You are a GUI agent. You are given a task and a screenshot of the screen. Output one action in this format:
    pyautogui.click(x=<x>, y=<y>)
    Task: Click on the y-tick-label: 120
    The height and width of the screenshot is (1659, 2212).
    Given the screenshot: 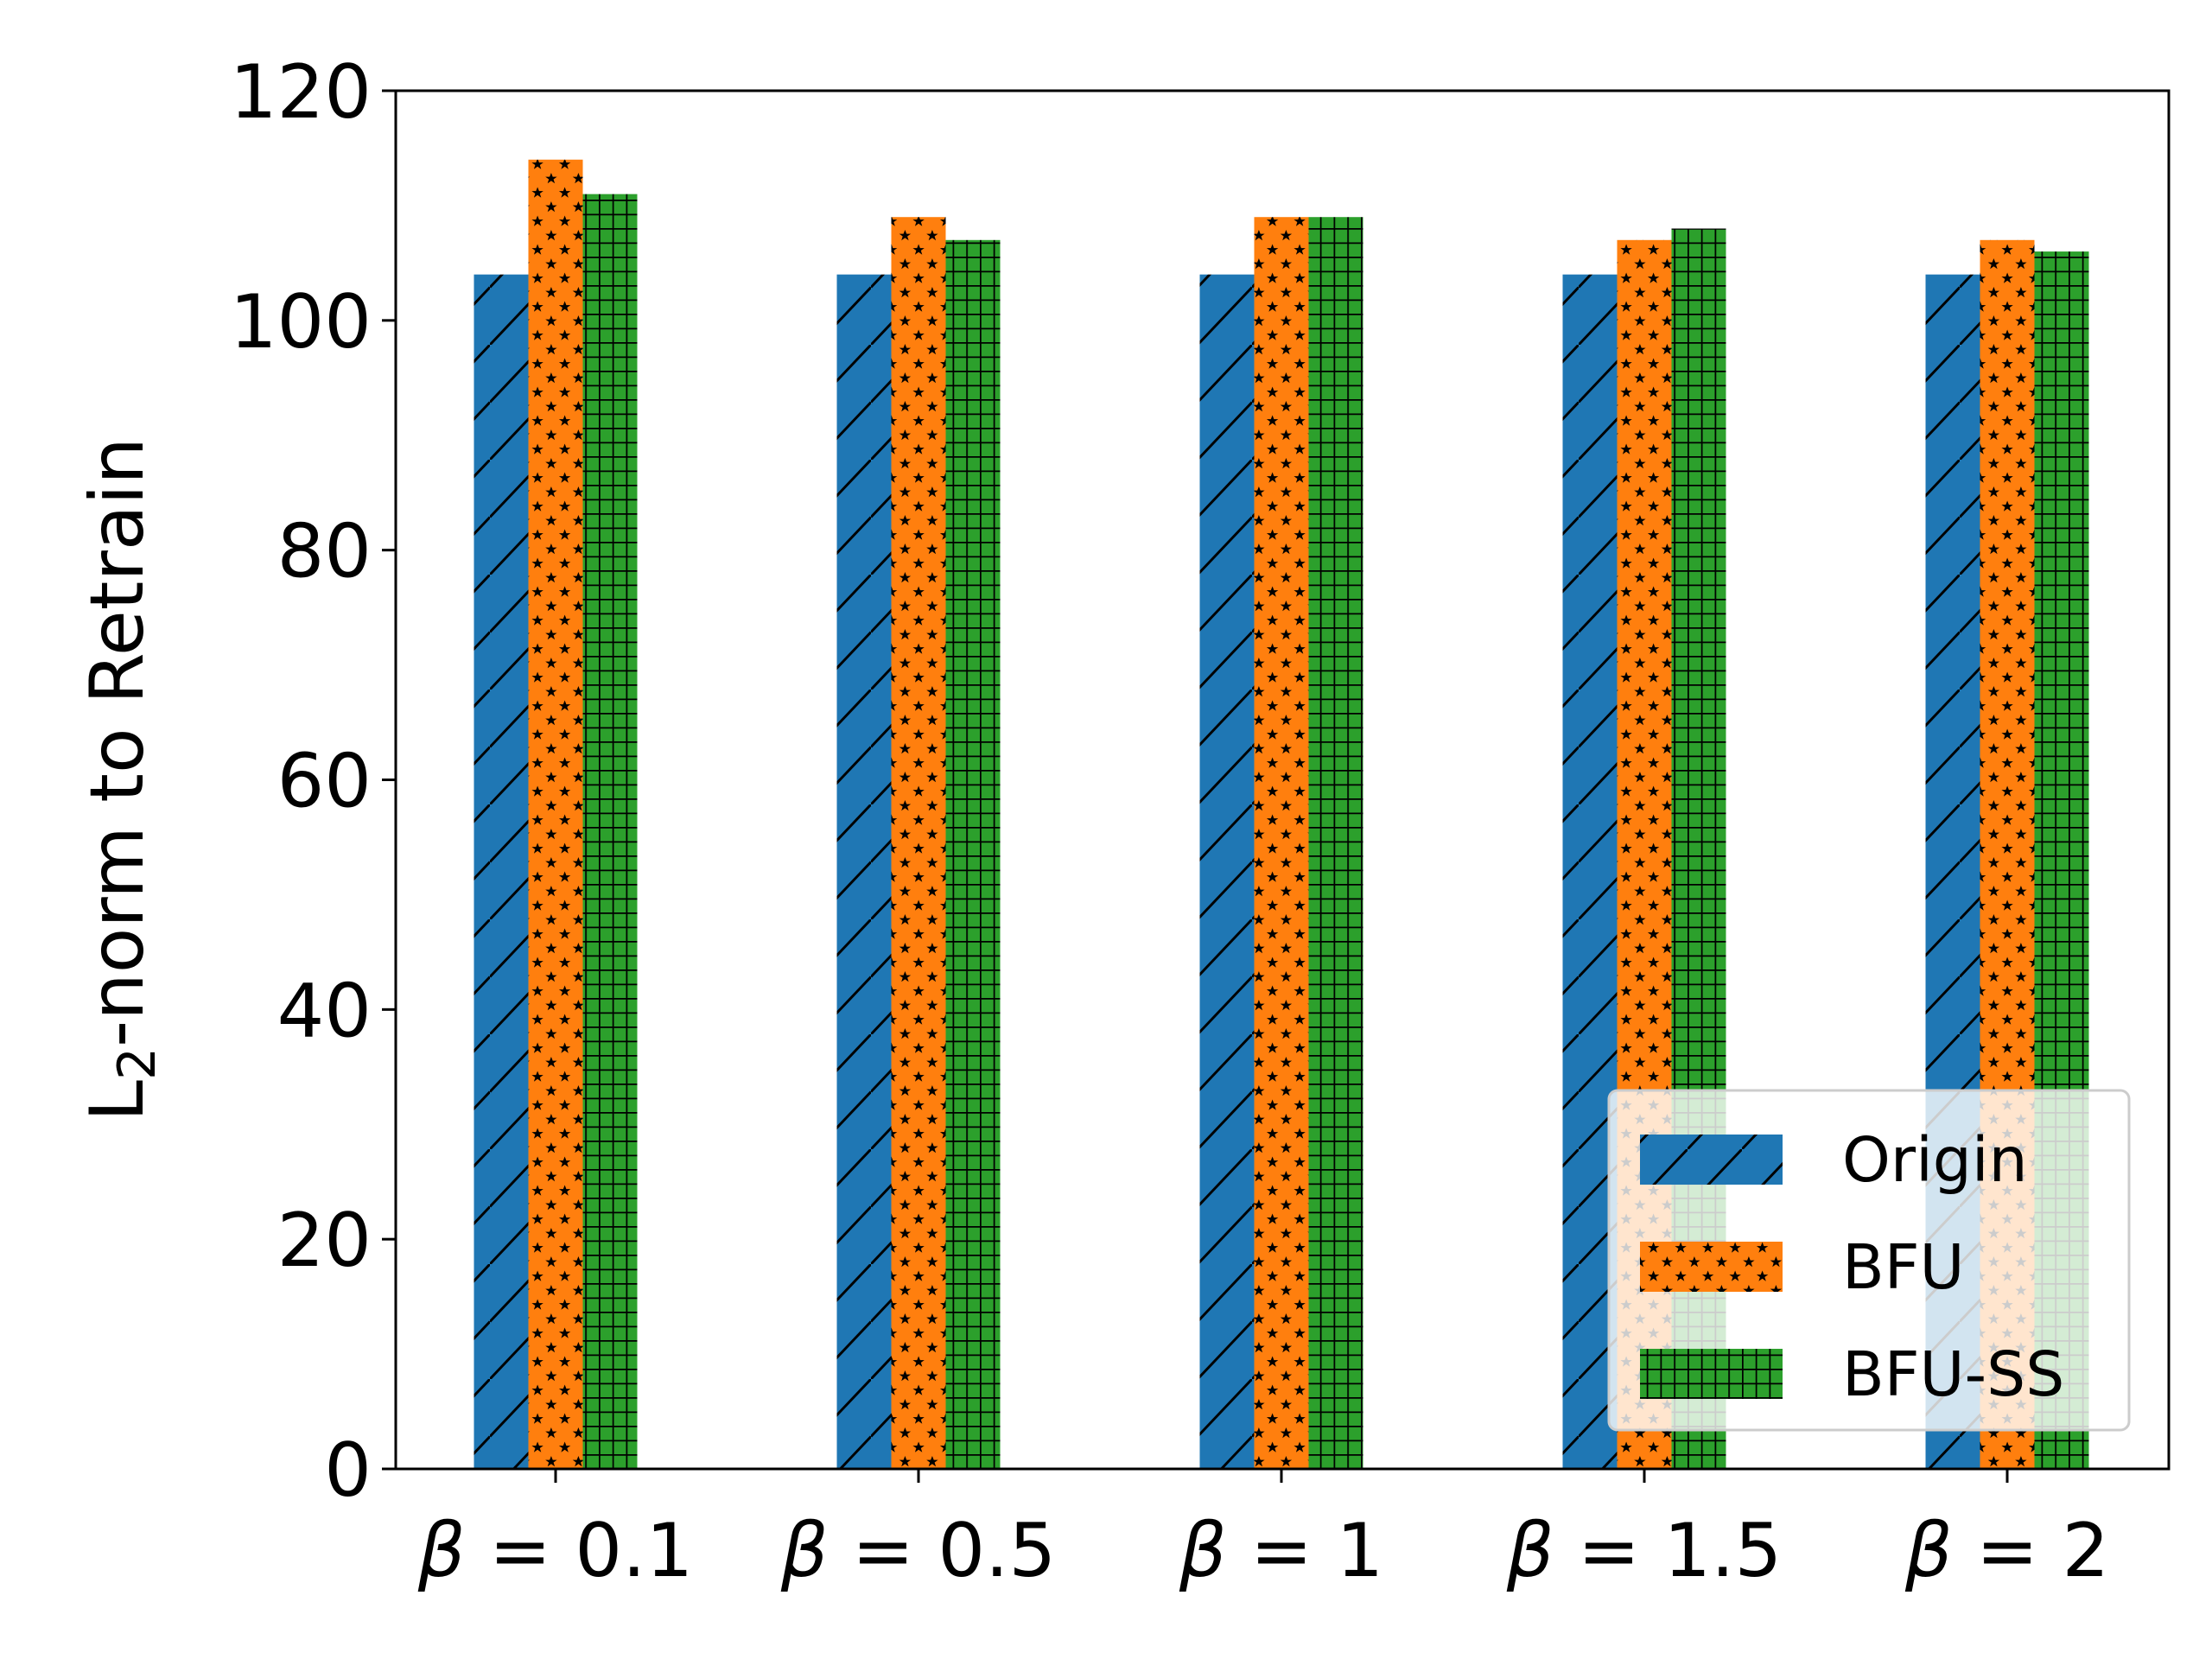 What is the action you would take?
    pyautogui.click(x=301, y=92)
    